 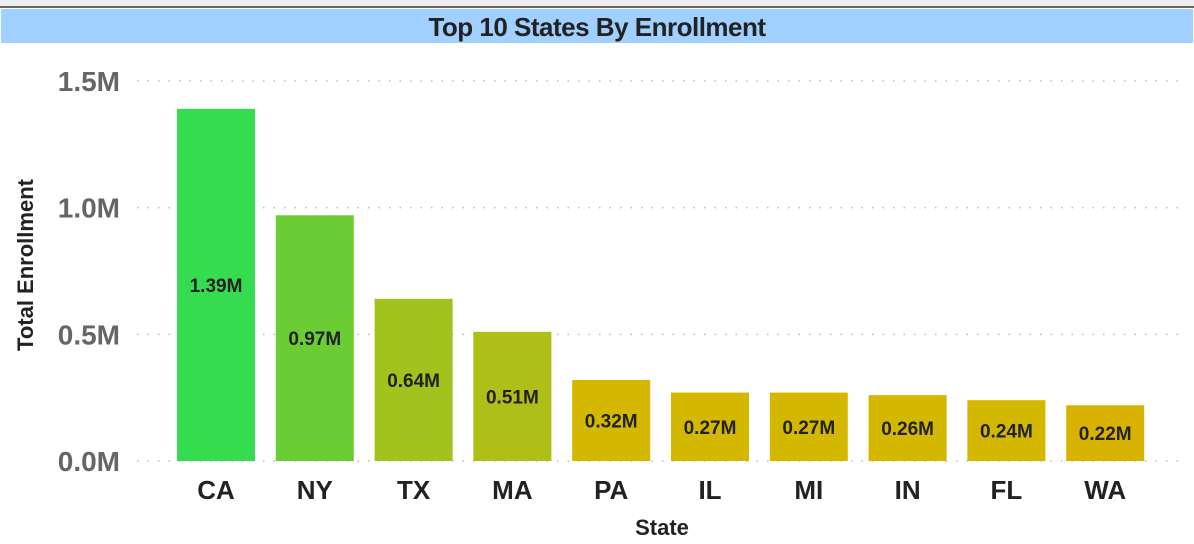 I want to click on window-border, so click(x=597, y=4).